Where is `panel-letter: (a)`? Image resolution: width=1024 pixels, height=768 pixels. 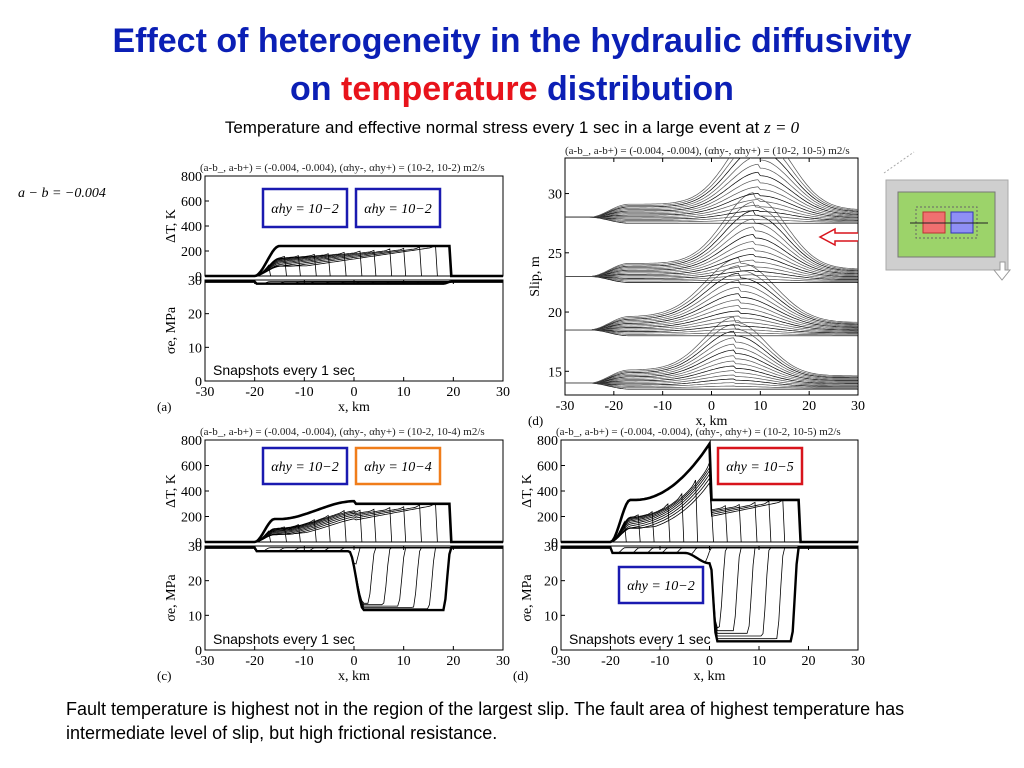
panel-letter: (a) is located at coordinates (164, 406).